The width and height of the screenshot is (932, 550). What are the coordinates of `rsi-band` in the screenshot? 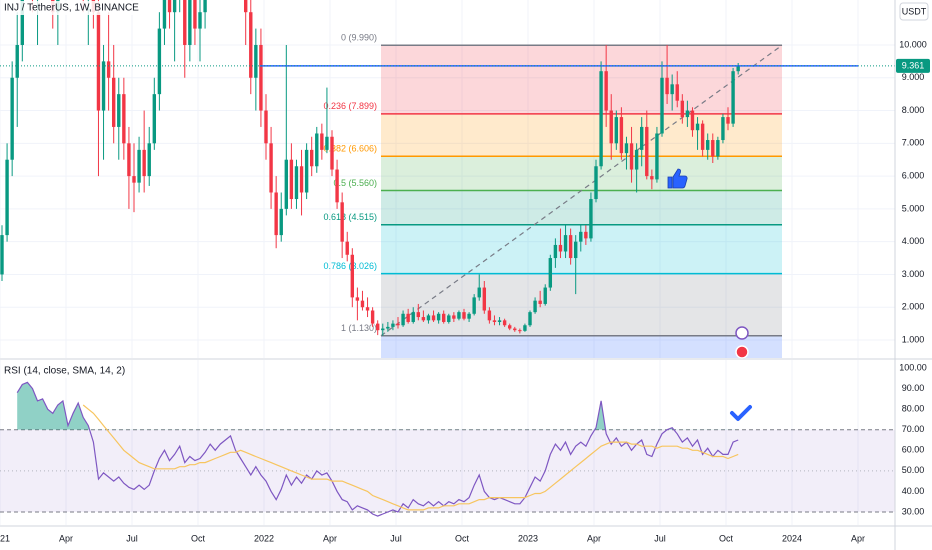 It's located at (447, 470).